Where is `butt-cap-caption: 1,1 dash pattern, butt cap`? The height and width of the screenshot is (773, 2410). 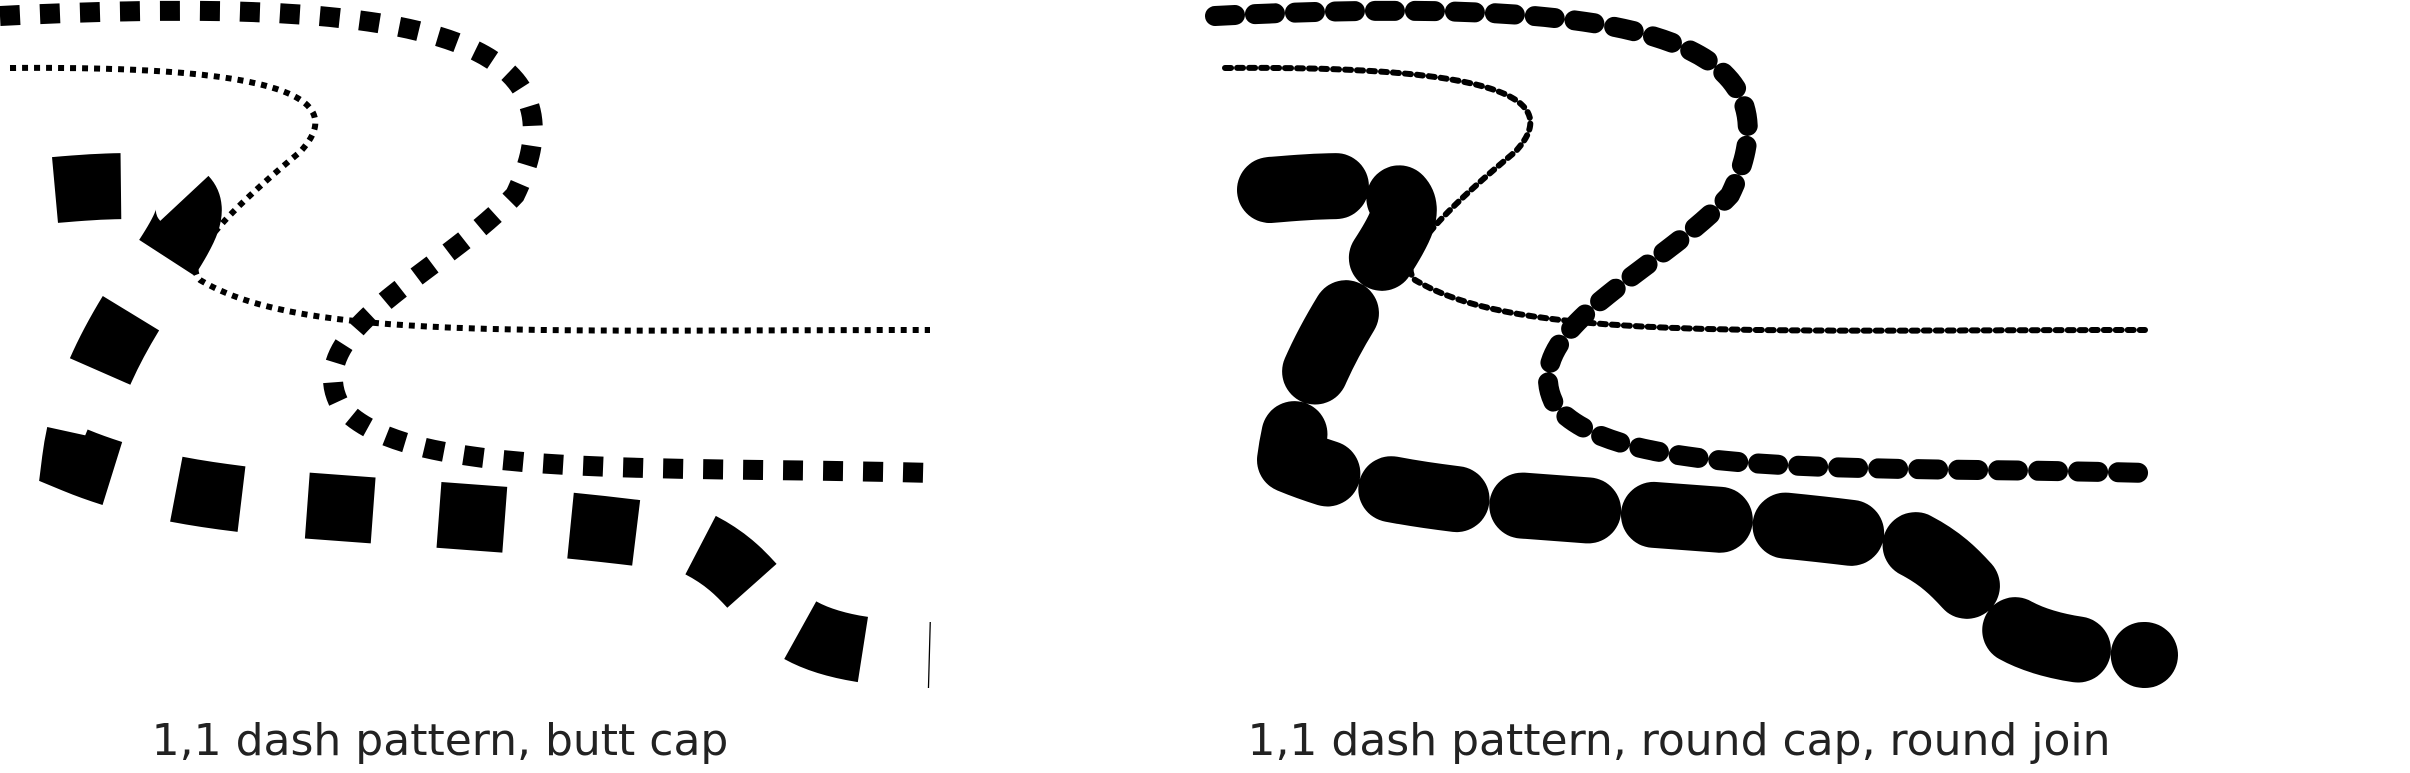
butt-cap-caption: 1,1 dash pattern, butt cap is located at coordinates (440, 740).